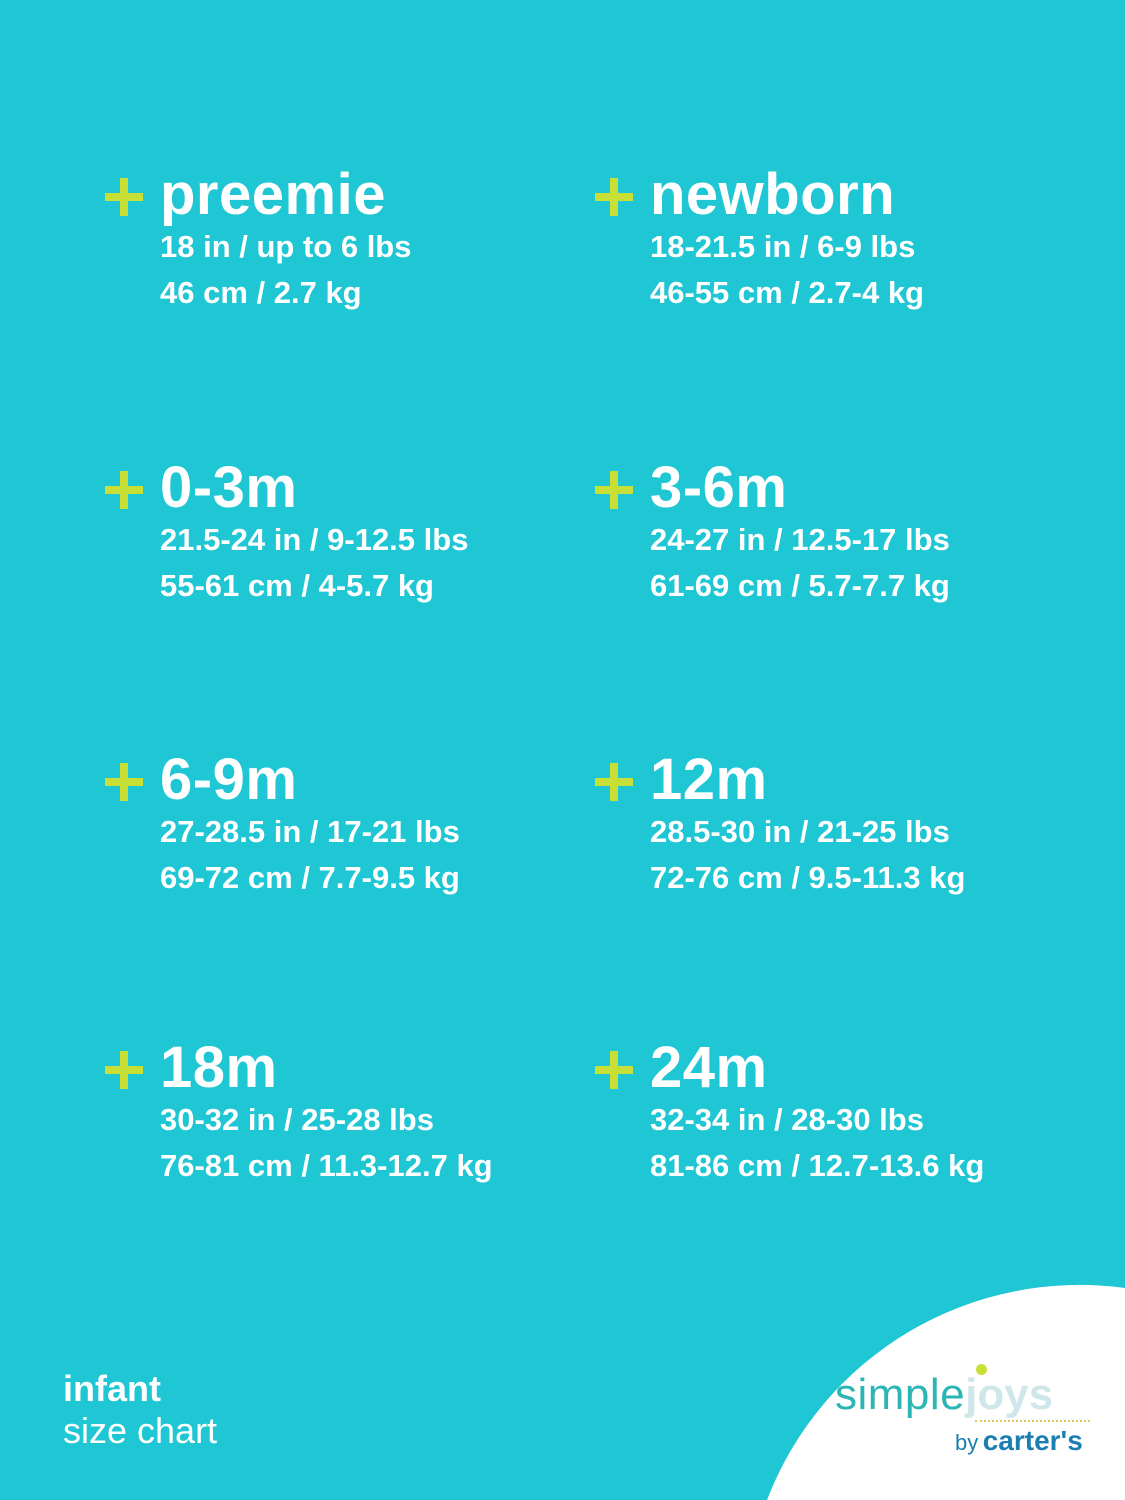 The image size is (1125, 1500). I want to click on size-title: 12m, so click(709, 779).